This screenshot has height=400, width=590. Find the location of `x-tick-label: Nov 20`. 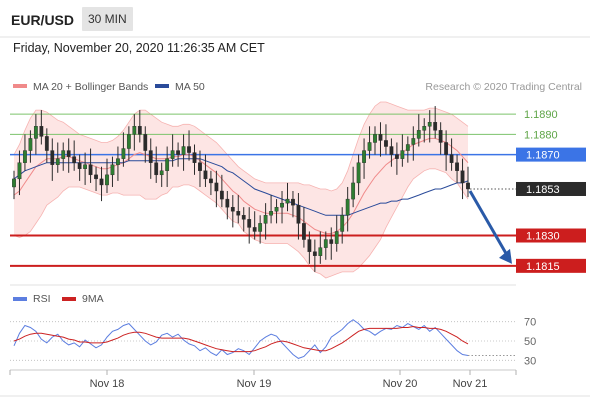

x-tick-label: Nov 20 is located at coordinates (400, 384).